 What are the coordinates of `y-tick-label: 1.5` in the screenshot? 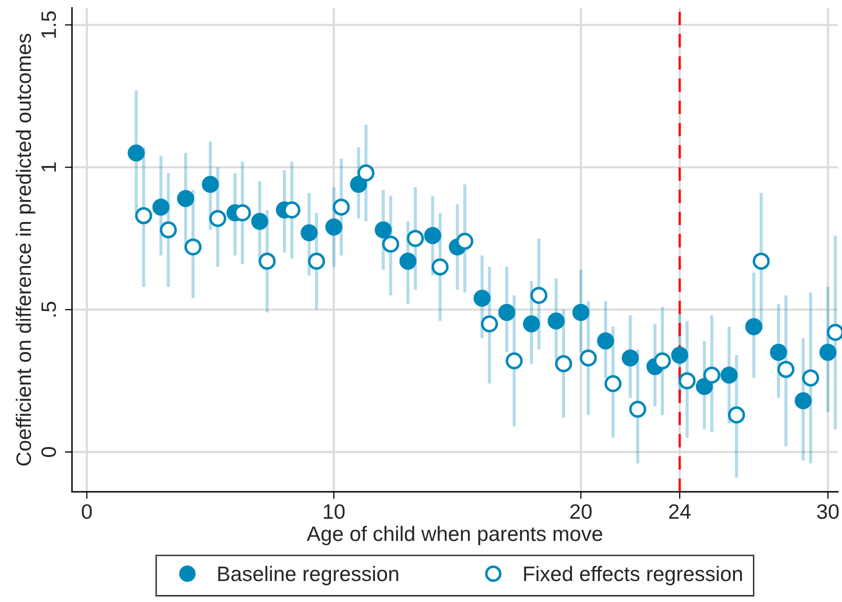 It's located at (49, 24).